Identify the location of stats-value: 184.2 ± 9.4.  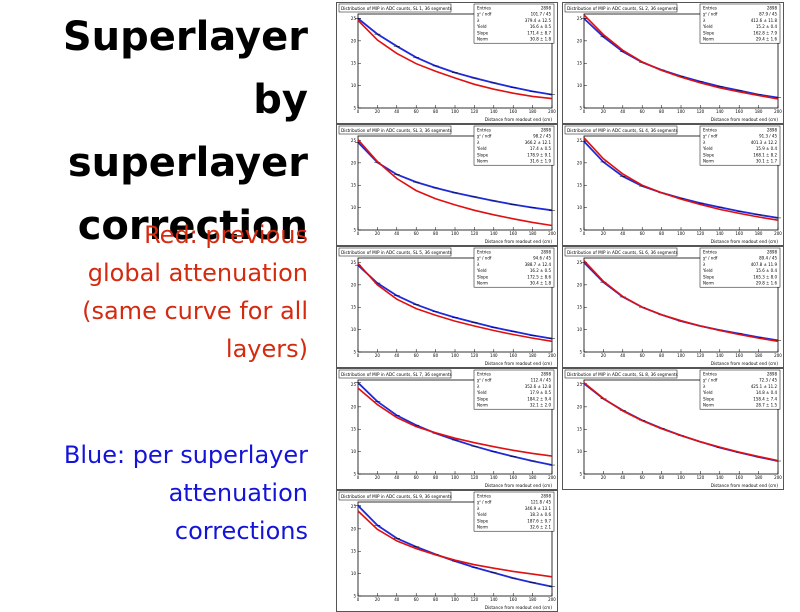
(539, 398).